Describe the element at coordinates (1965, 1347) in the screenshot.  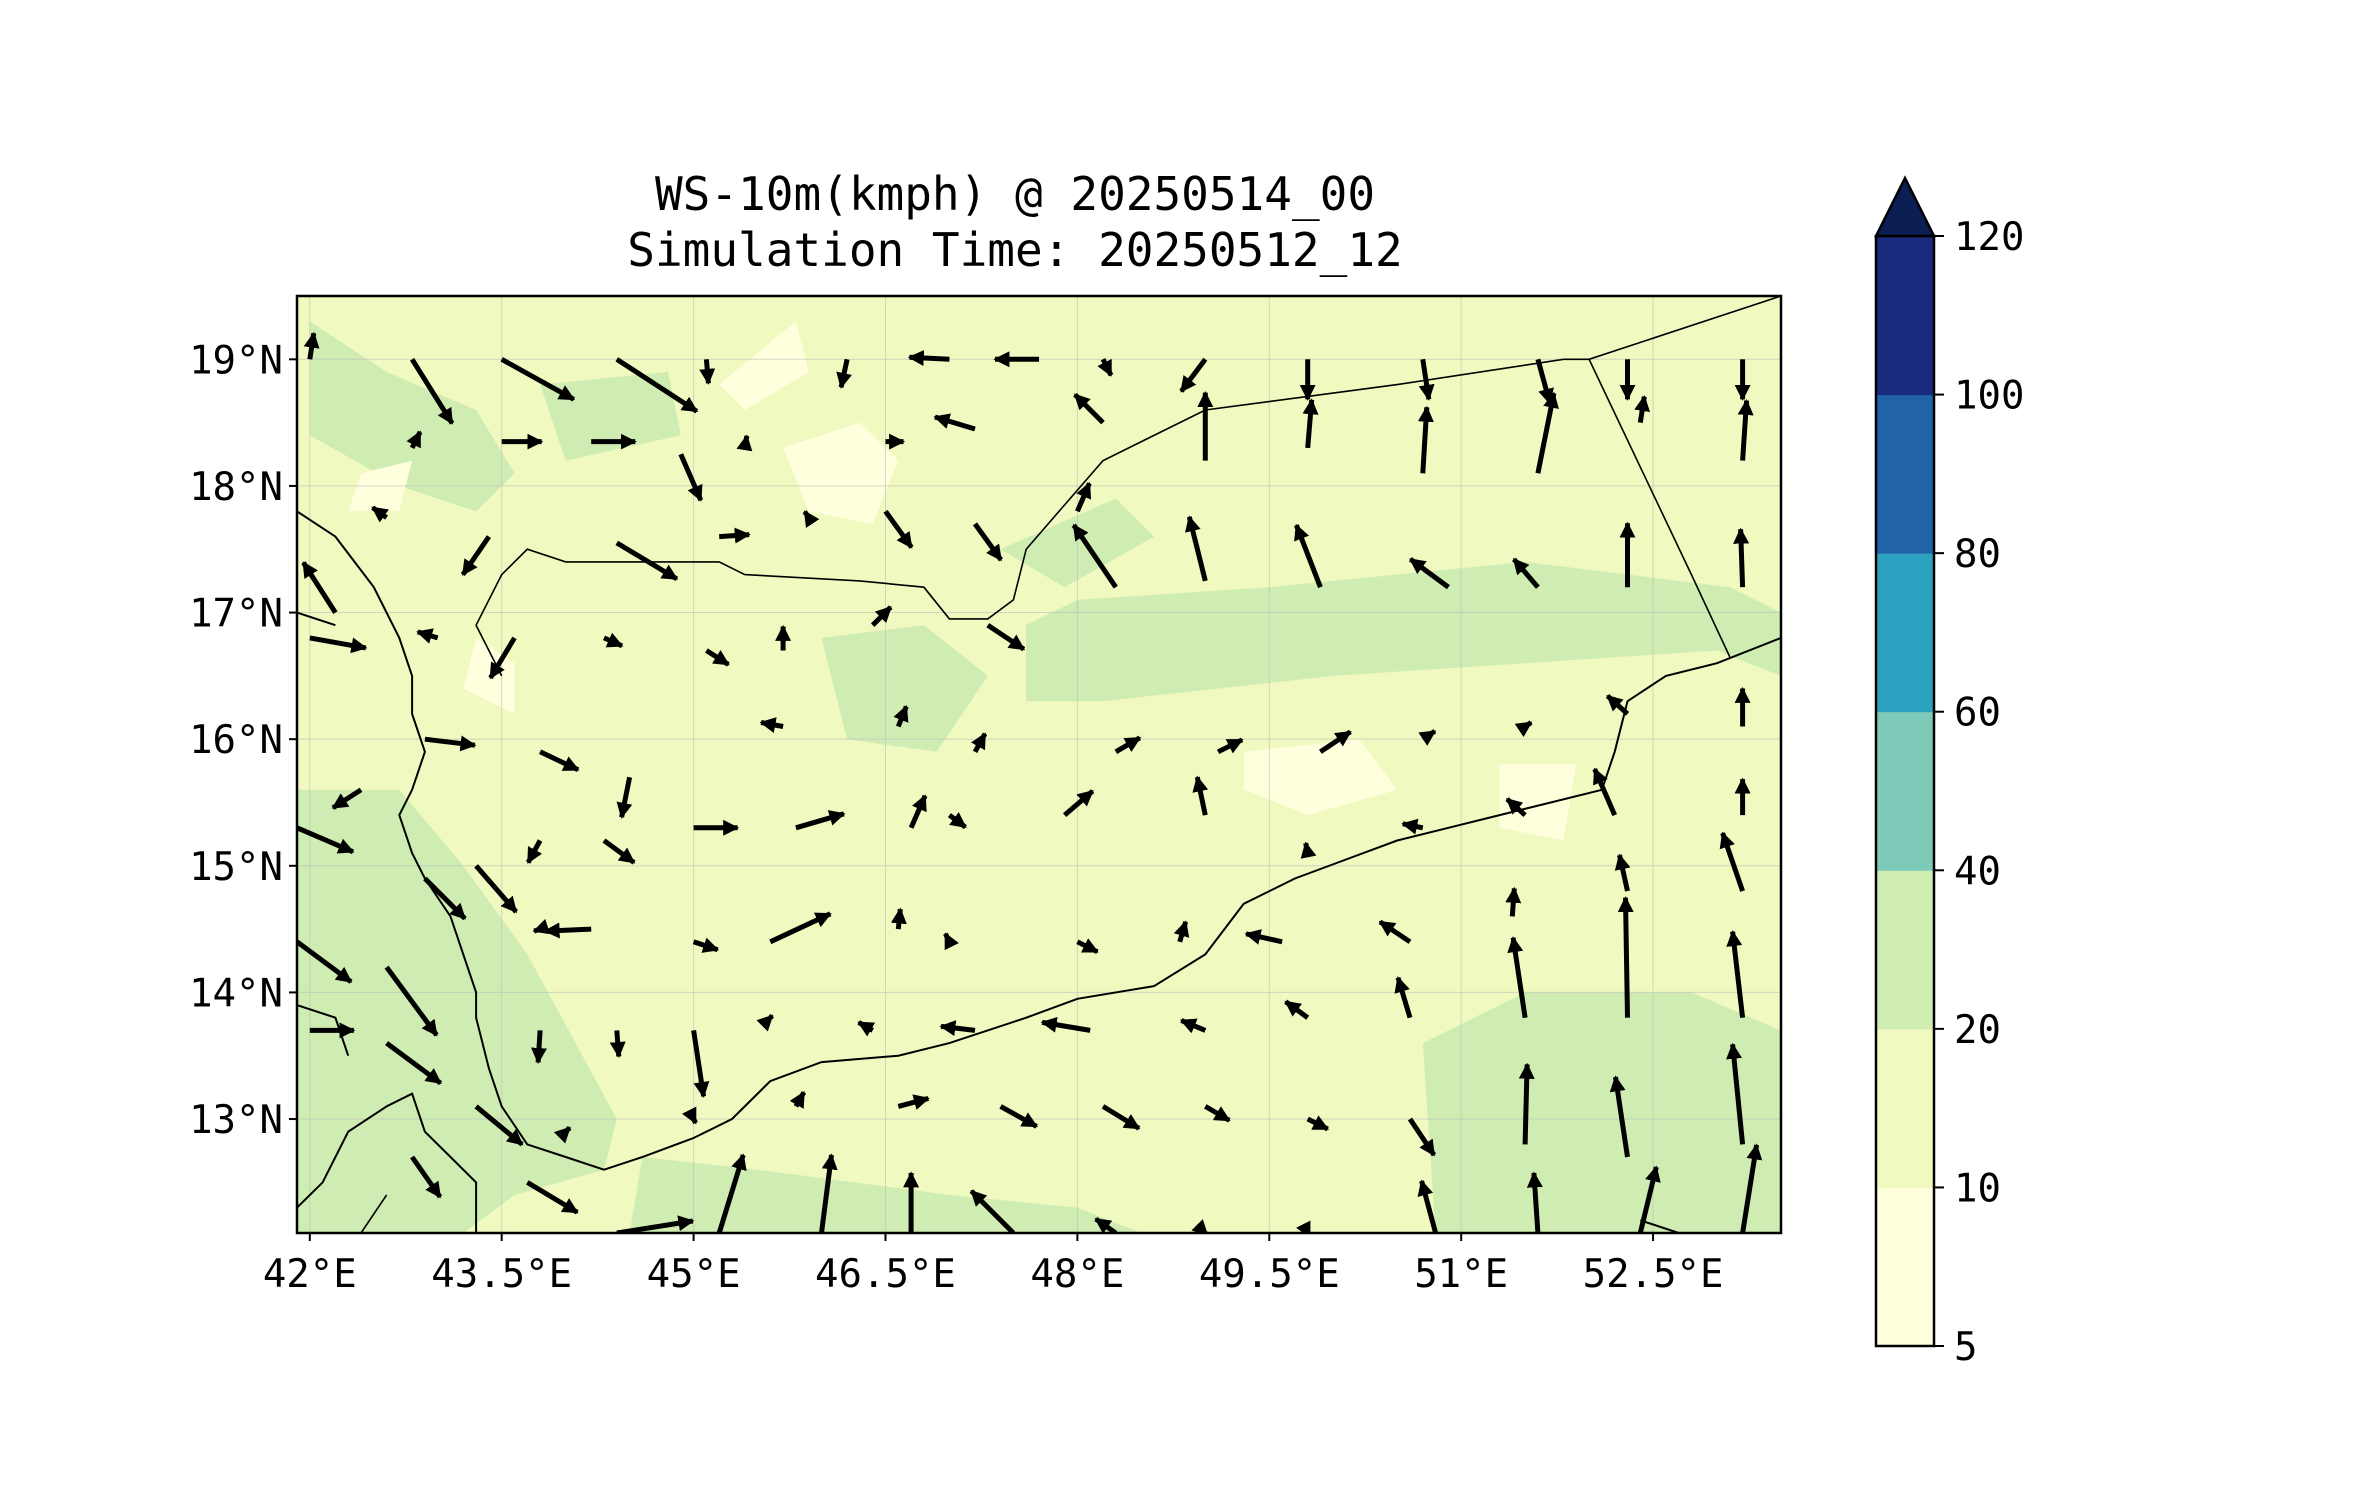
I see `colorbar-tick-label: 5` at that location.